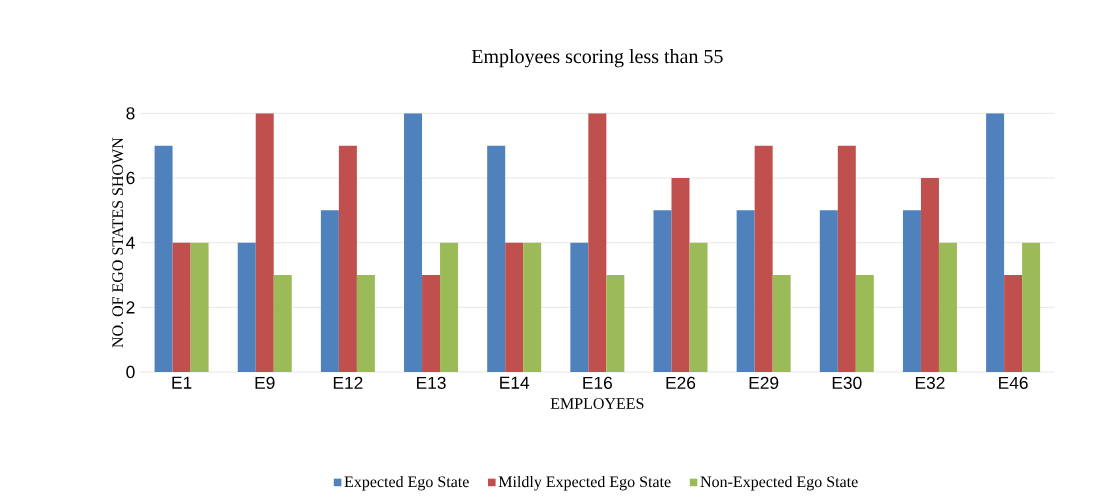  Describe the element at coordinates (118, 242) in the screenshot. I see `y-axis-title: NO. OF EGO STATES SHOWN` at that location.